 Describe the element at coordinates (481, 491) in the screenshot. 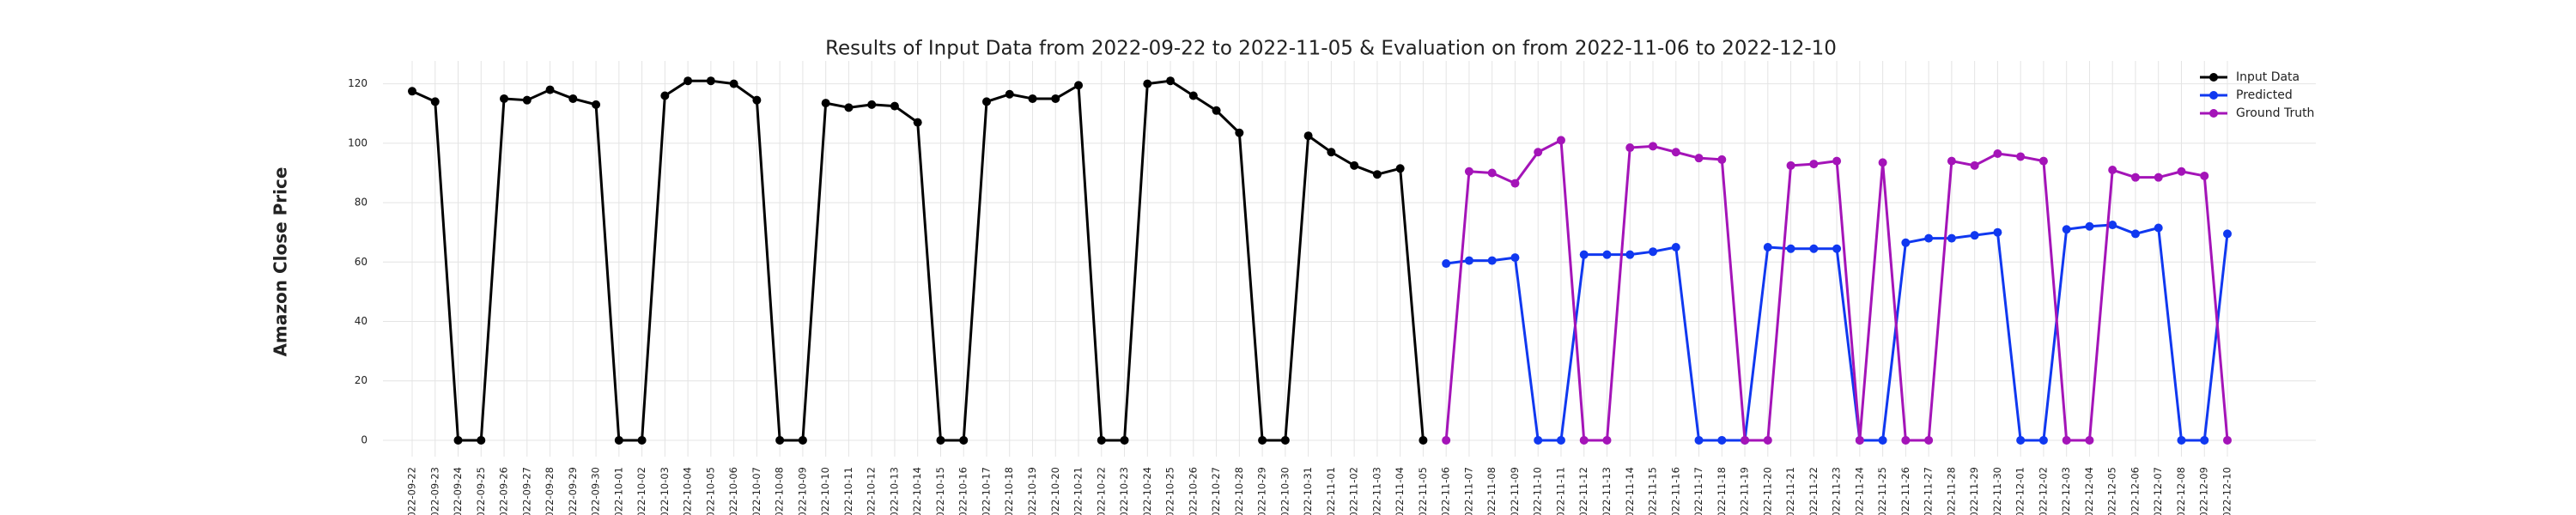

I see `x-tick-label: 2022-09-25` at that location.